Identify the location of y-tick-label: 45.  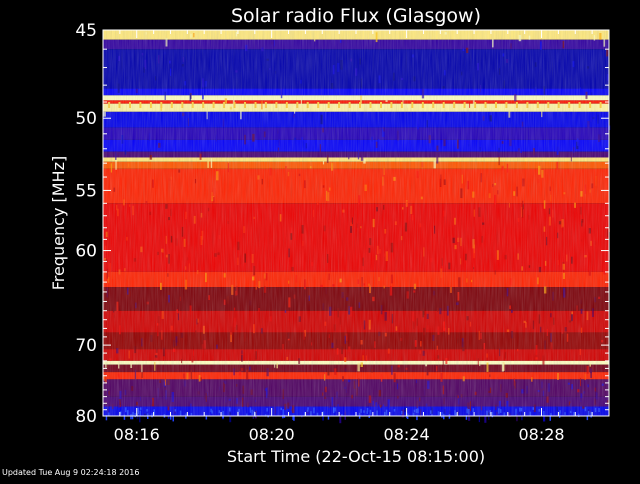
(86, 31).